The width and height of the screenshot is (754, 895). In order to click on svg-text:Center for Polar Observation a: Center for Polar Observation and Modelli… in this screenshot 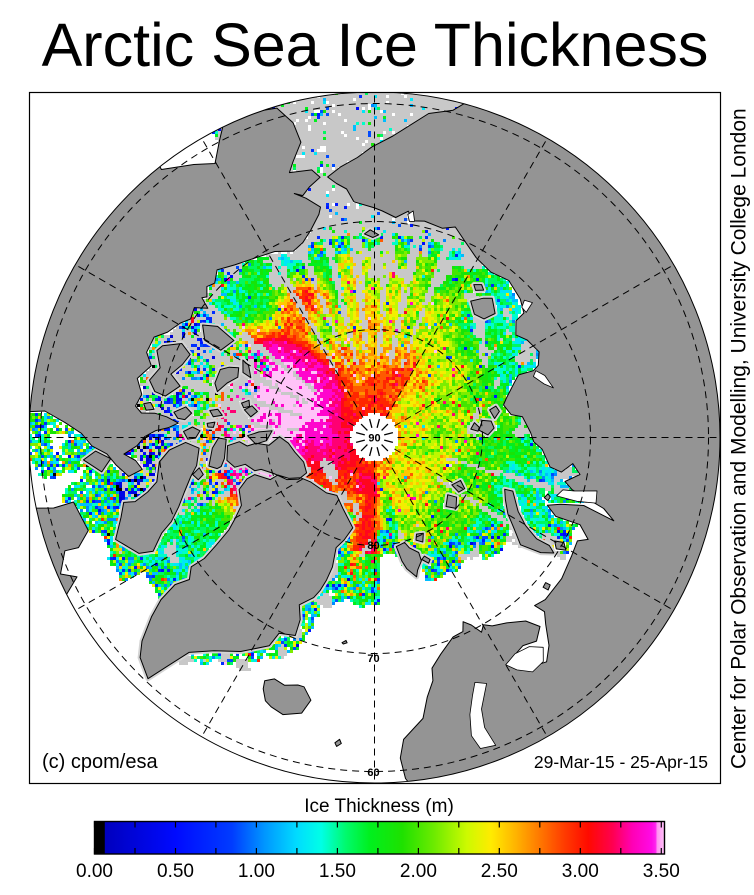, I will do `click(739, 438)`.